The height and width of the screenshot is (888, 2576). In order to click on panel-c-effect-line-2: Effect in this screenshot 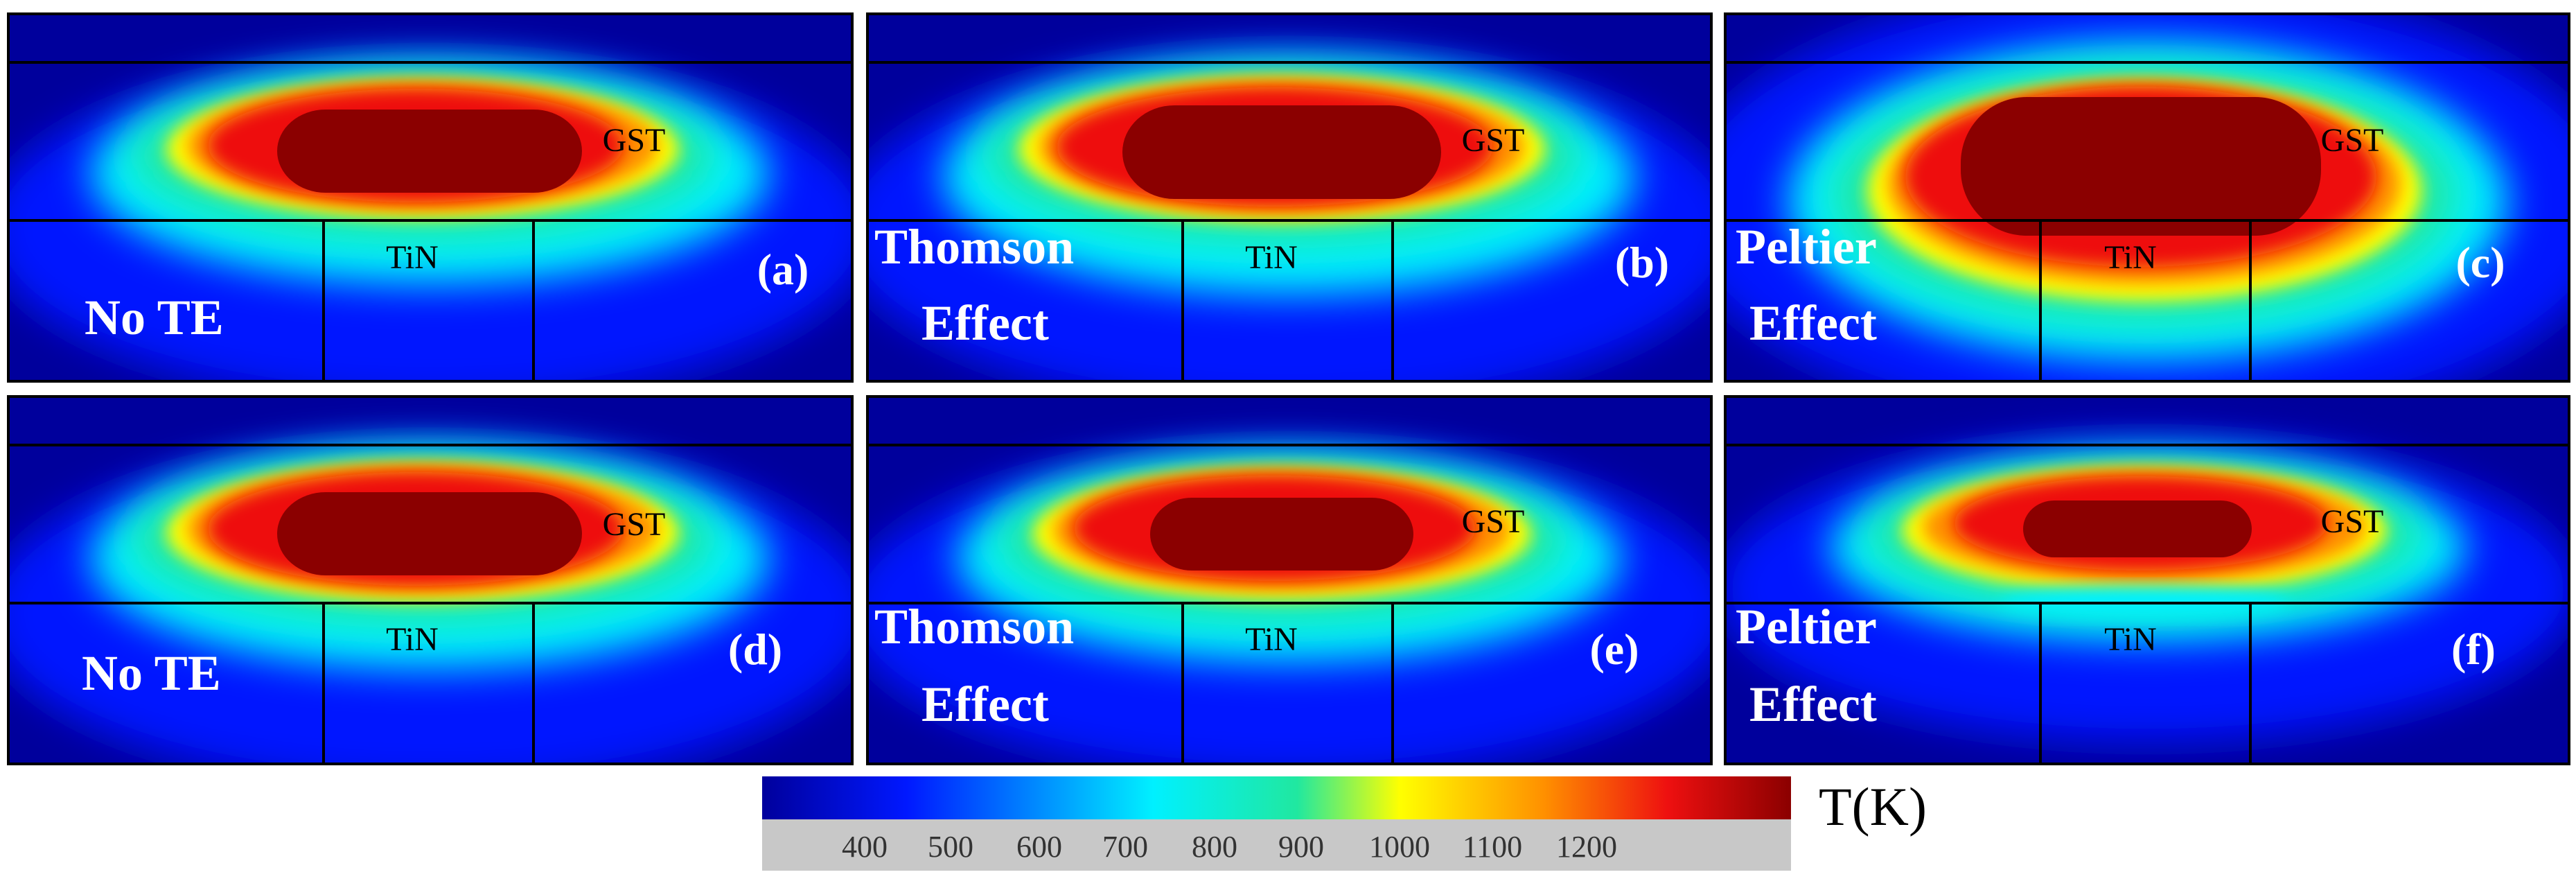, I will do `click(1813, 323)`.